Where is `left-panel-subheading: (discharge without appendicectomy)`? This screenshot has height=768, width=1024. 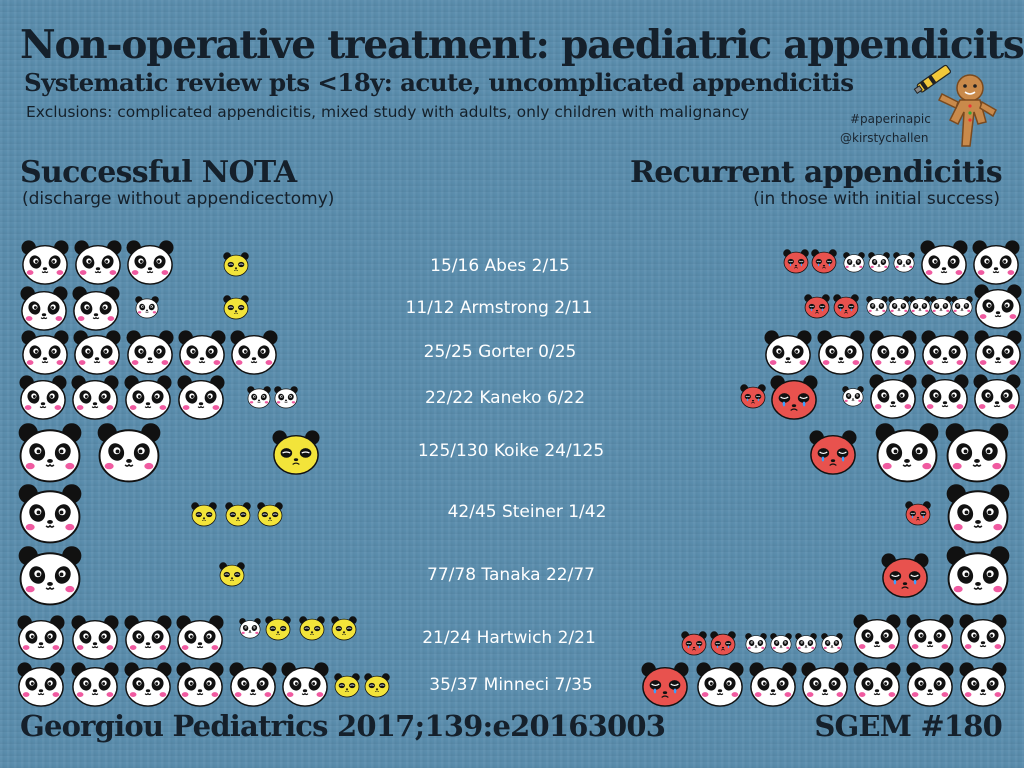 left-panel-subheading: (discharge without appendicectomy) is located at coordinates (178, 199).